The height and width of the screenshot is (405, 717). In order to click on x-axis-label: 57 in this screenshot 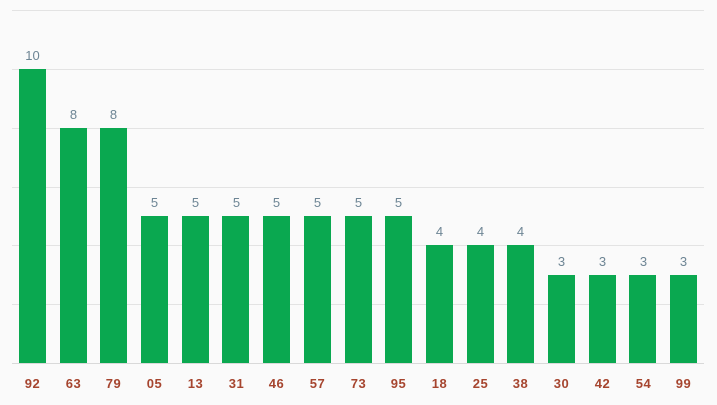, I will do `click(317, 383)`.